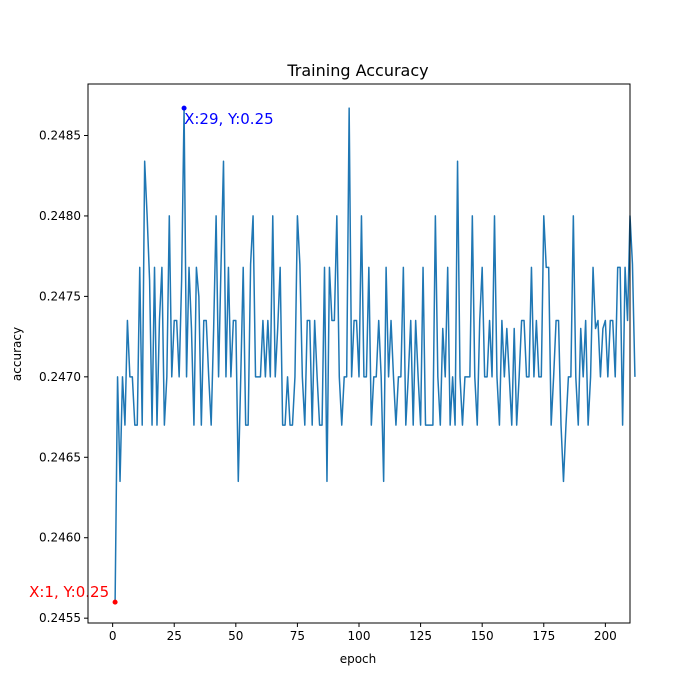 Image resolution: width=700 pixels, height=700 pixels. What do you see at coordinates (17, 354) in the screenshot?
I see `y-axis-label: accuracy` at bounding box center [17, 354].